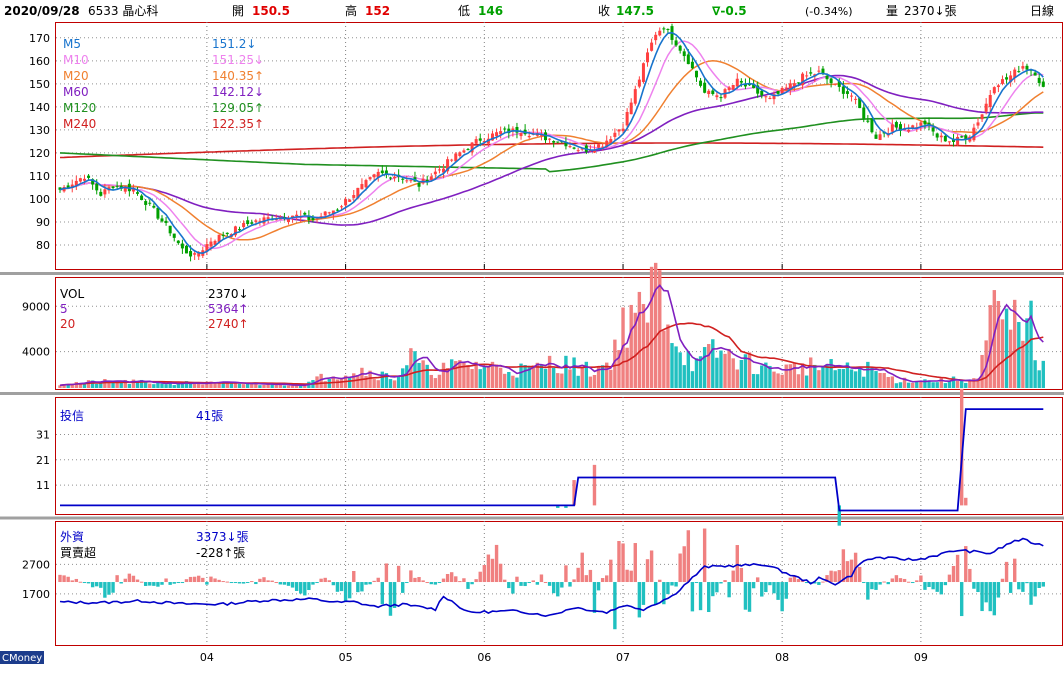 Image resolution: width=1064 pixels, height=680 pixels. What do you see at coordinates (238, 11) in the screenshot?
I see `open-label: 開` at bounding box center [238, 11].